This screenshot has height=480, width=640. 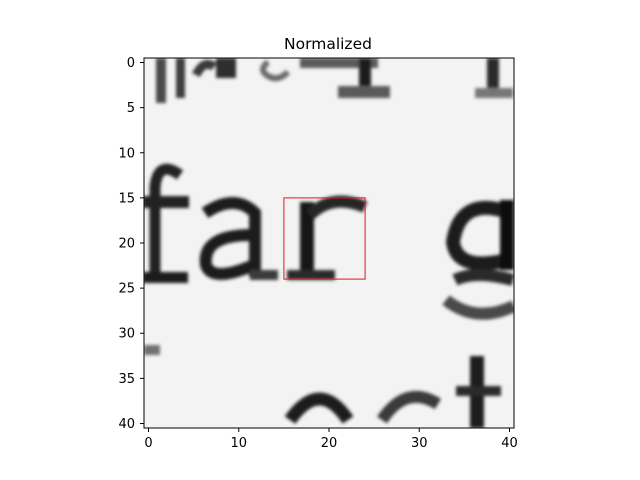 What do you see at coordinates (419, 443) in the screenshot?
I see `x-tick-label: 30` at bounding box center [419, 443].